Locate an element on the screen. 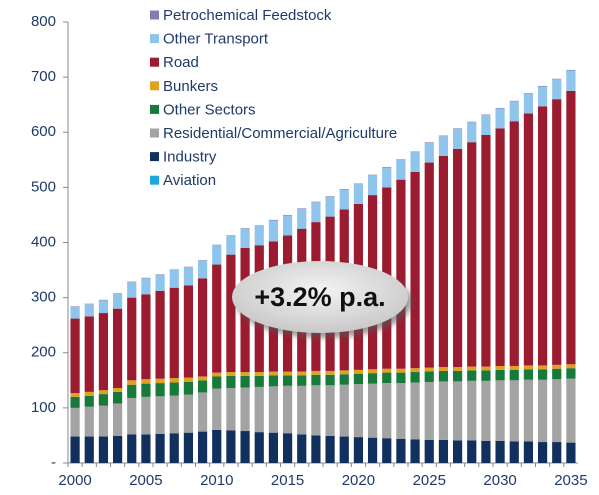 Image resolution: width=599 pixels, height=495 pixels. legend-label: Residential/Commercial/Agriculture is located at coordinates (280, 133).